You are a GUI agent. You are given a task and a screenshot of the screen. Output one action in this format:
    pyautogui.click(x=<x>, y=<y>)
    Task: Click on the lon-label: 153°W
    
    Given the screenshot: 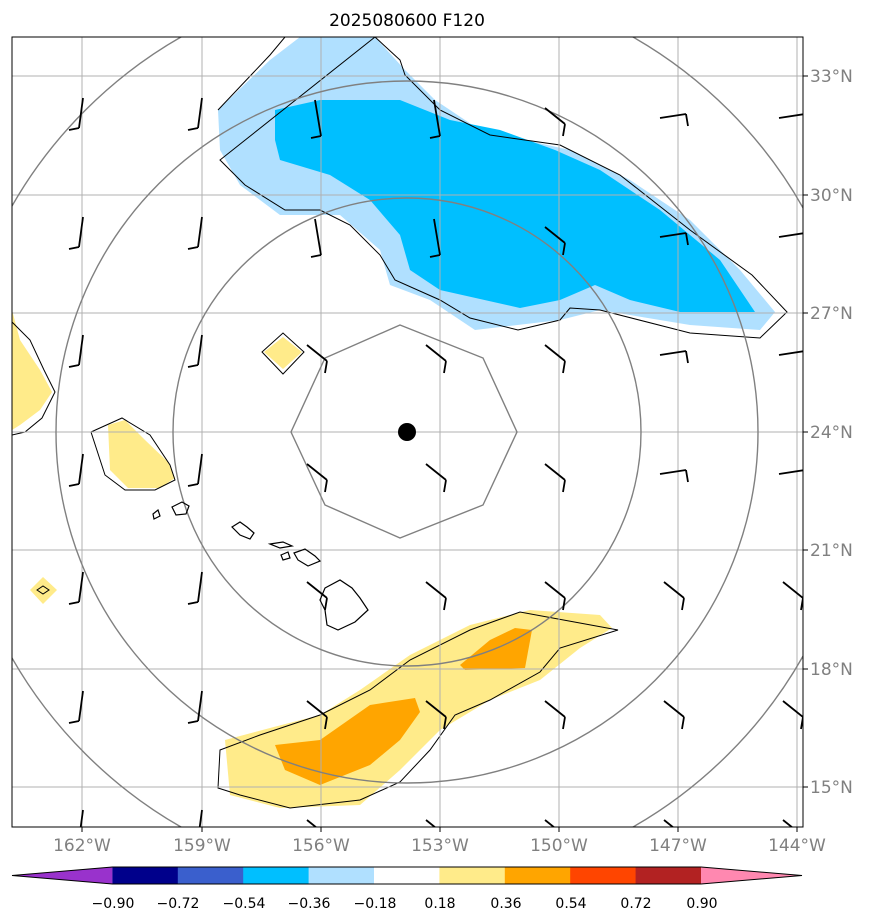 What is the action you would take?
    pyautogui.click(x=440, y=846)
    